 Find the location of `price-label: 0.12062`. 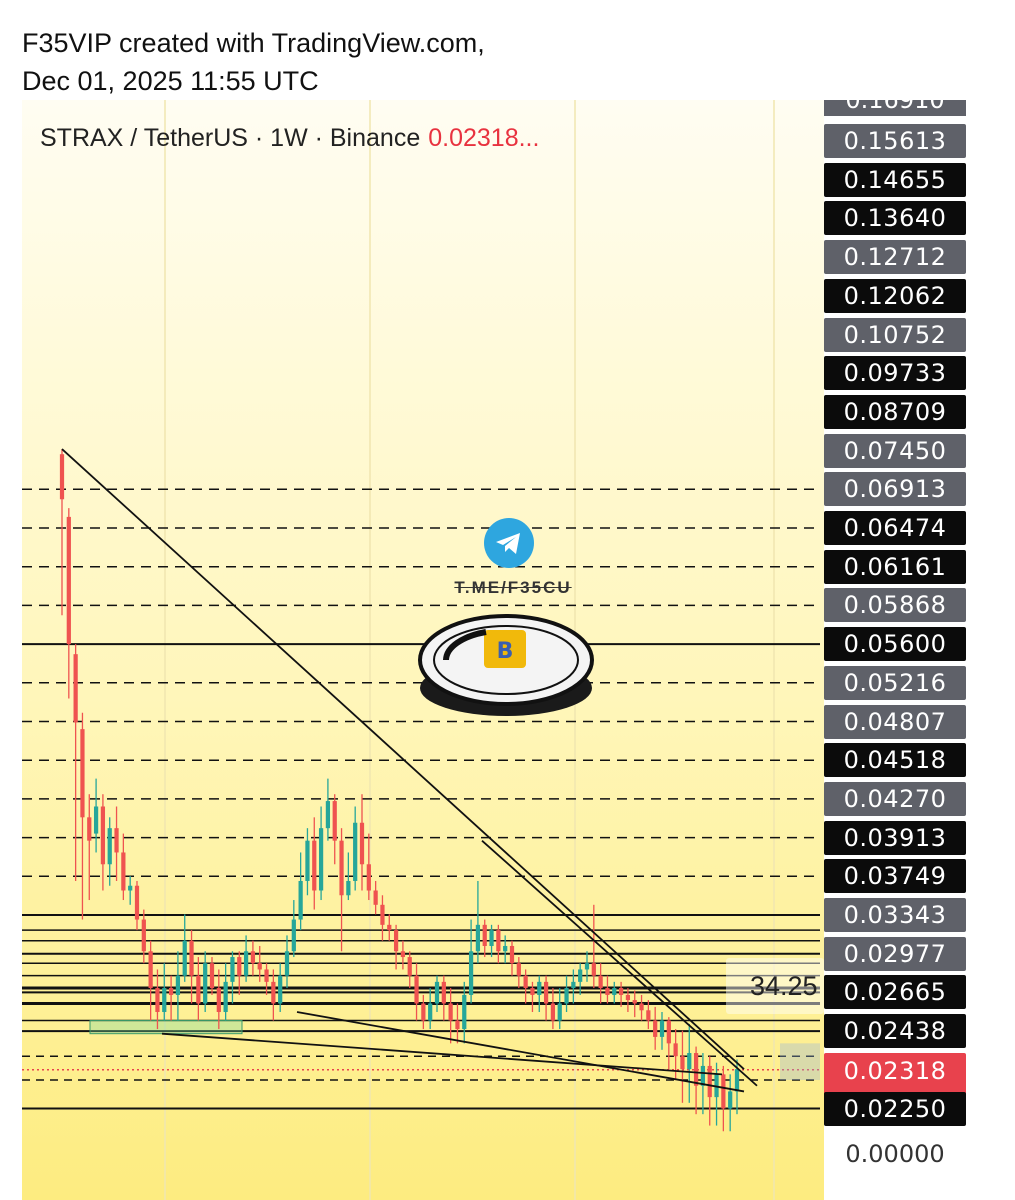

price-label: 0.12062 is located at coordinates (895, 295).